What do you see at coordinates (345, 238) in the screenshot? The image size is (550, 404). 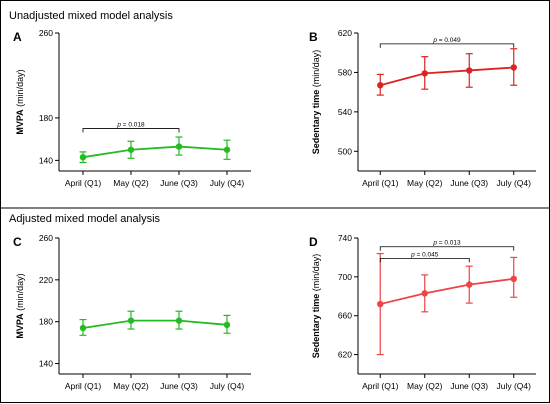 I see `y-tick-label: 740` at bounding box center [345, 238].